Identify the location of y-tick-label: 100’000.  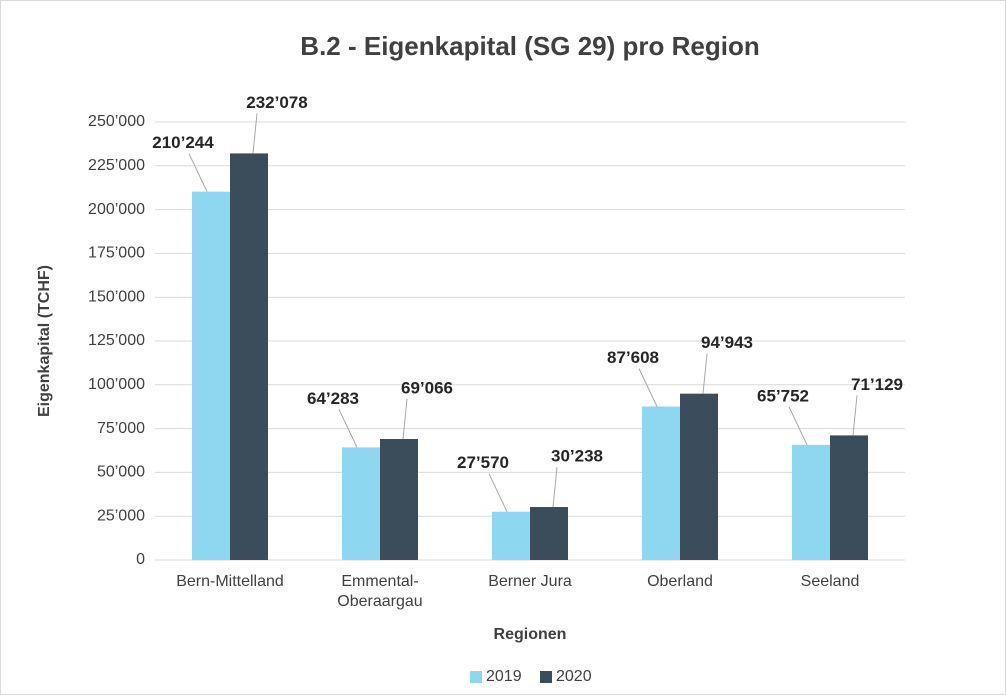
(116, 384).